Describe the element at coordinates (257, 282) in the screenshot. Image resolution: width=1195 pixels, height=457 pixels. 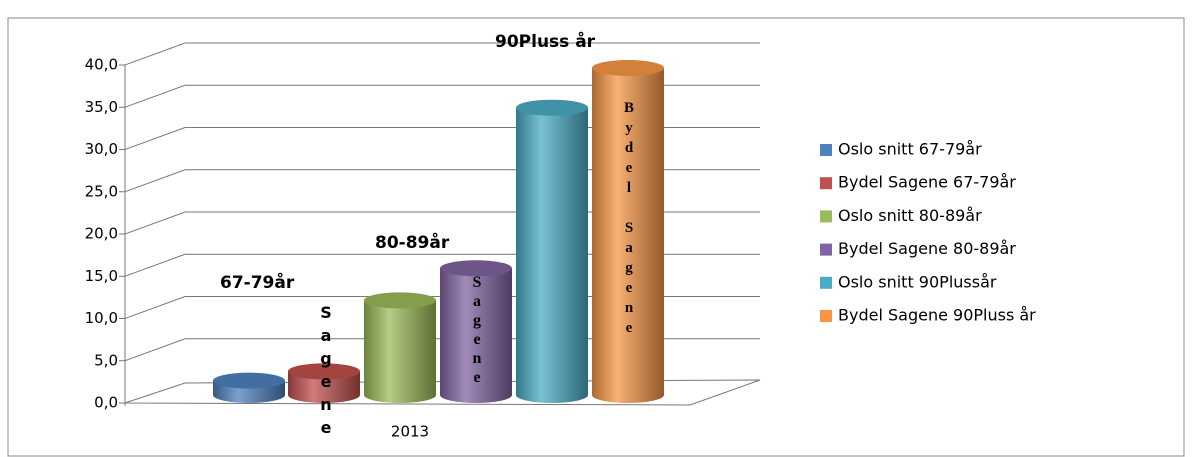
I see `annotation: 67-79år` at that location.